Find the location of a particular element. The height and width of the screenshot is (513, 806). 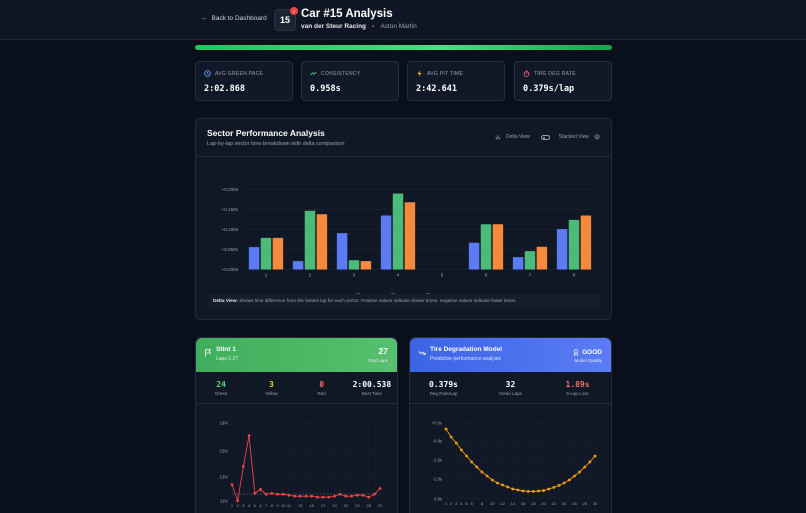

back-label: Back to Dashboard is located at coordinates (239, 18).